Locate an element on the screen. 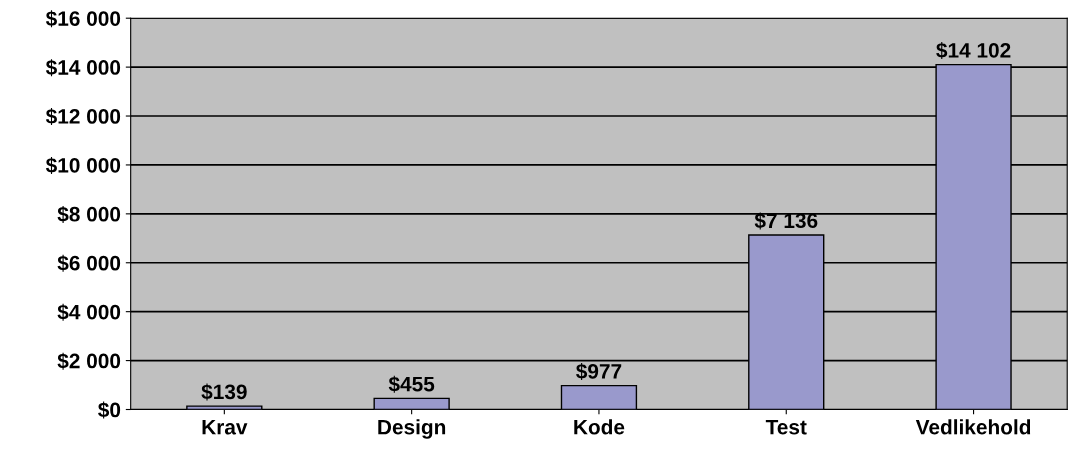  y-tick-label: $14 000 is located at coordinates (83, 68).